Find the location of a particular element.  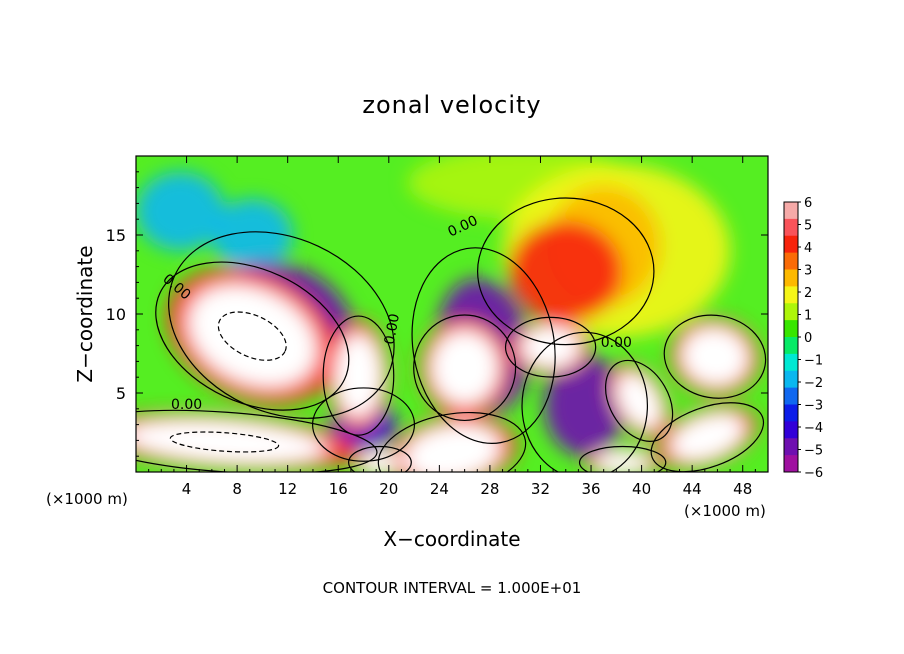

x-tick-label: 28 is located at coordinates (489, 489).